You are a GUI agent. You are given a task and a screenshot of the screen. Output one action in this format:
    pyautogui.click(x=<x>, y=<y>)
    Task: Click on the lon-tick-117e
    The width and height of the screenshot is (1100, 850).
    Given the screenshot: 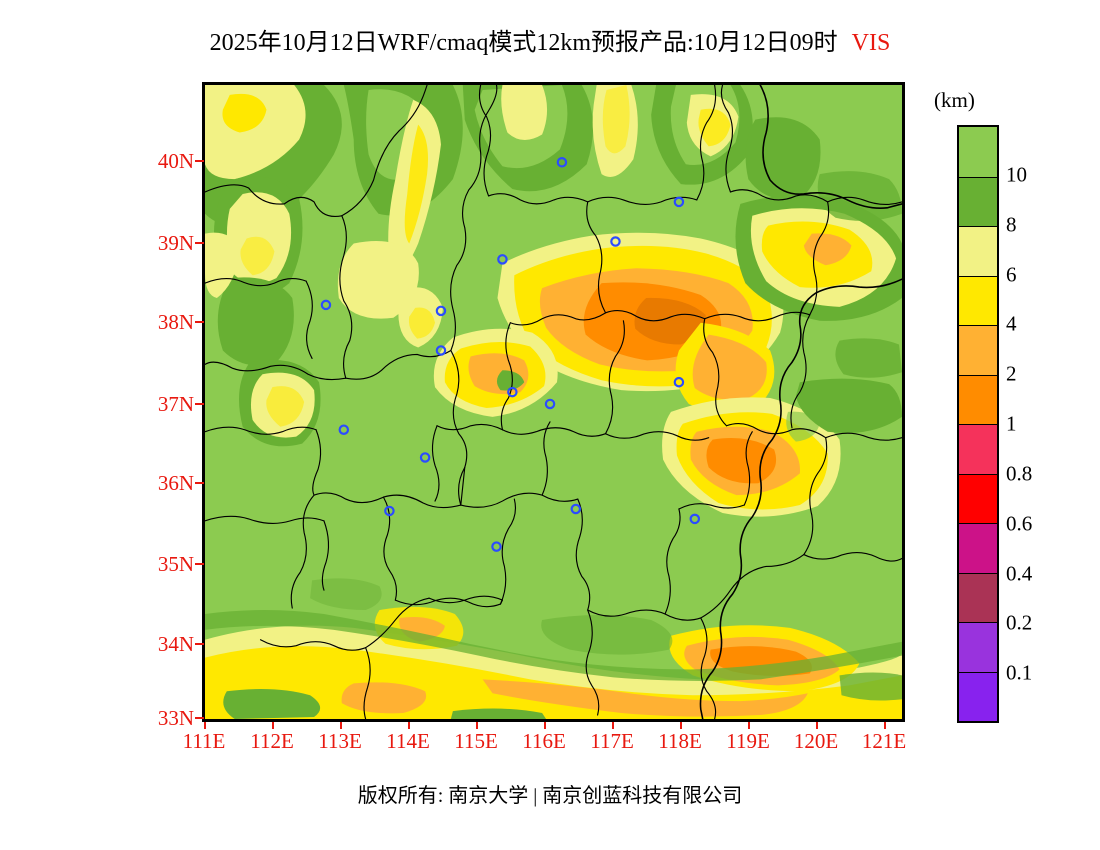 What is the action you would take?
    pyautogui.click(x=613, y=725)
    